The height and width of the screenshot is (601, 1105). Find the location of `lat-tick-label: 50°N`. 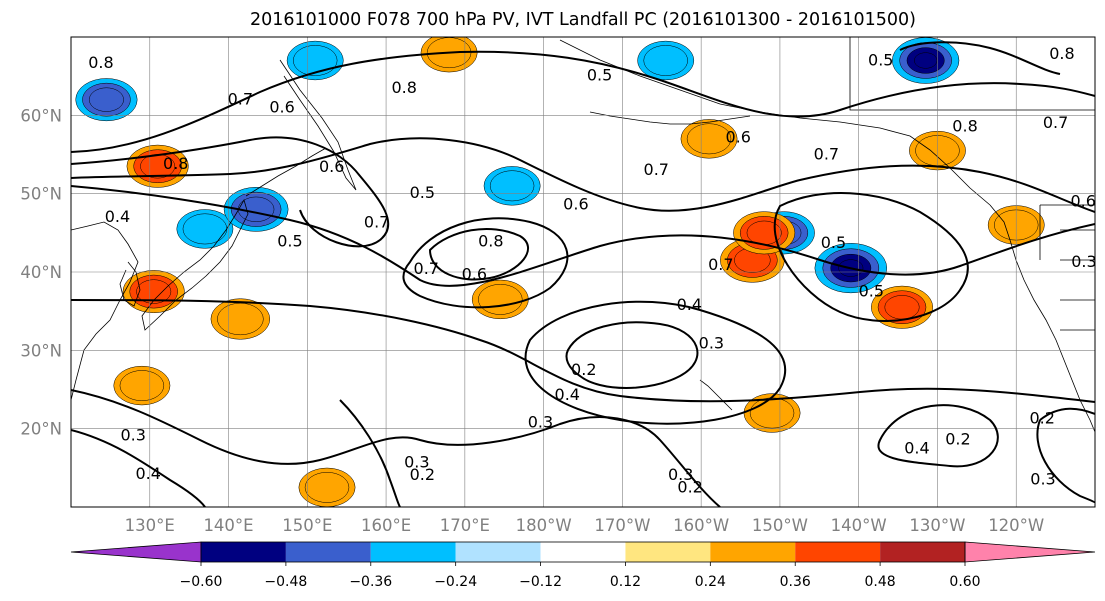

lat-tick-label: 50°N is located at coordinates (41, 194).